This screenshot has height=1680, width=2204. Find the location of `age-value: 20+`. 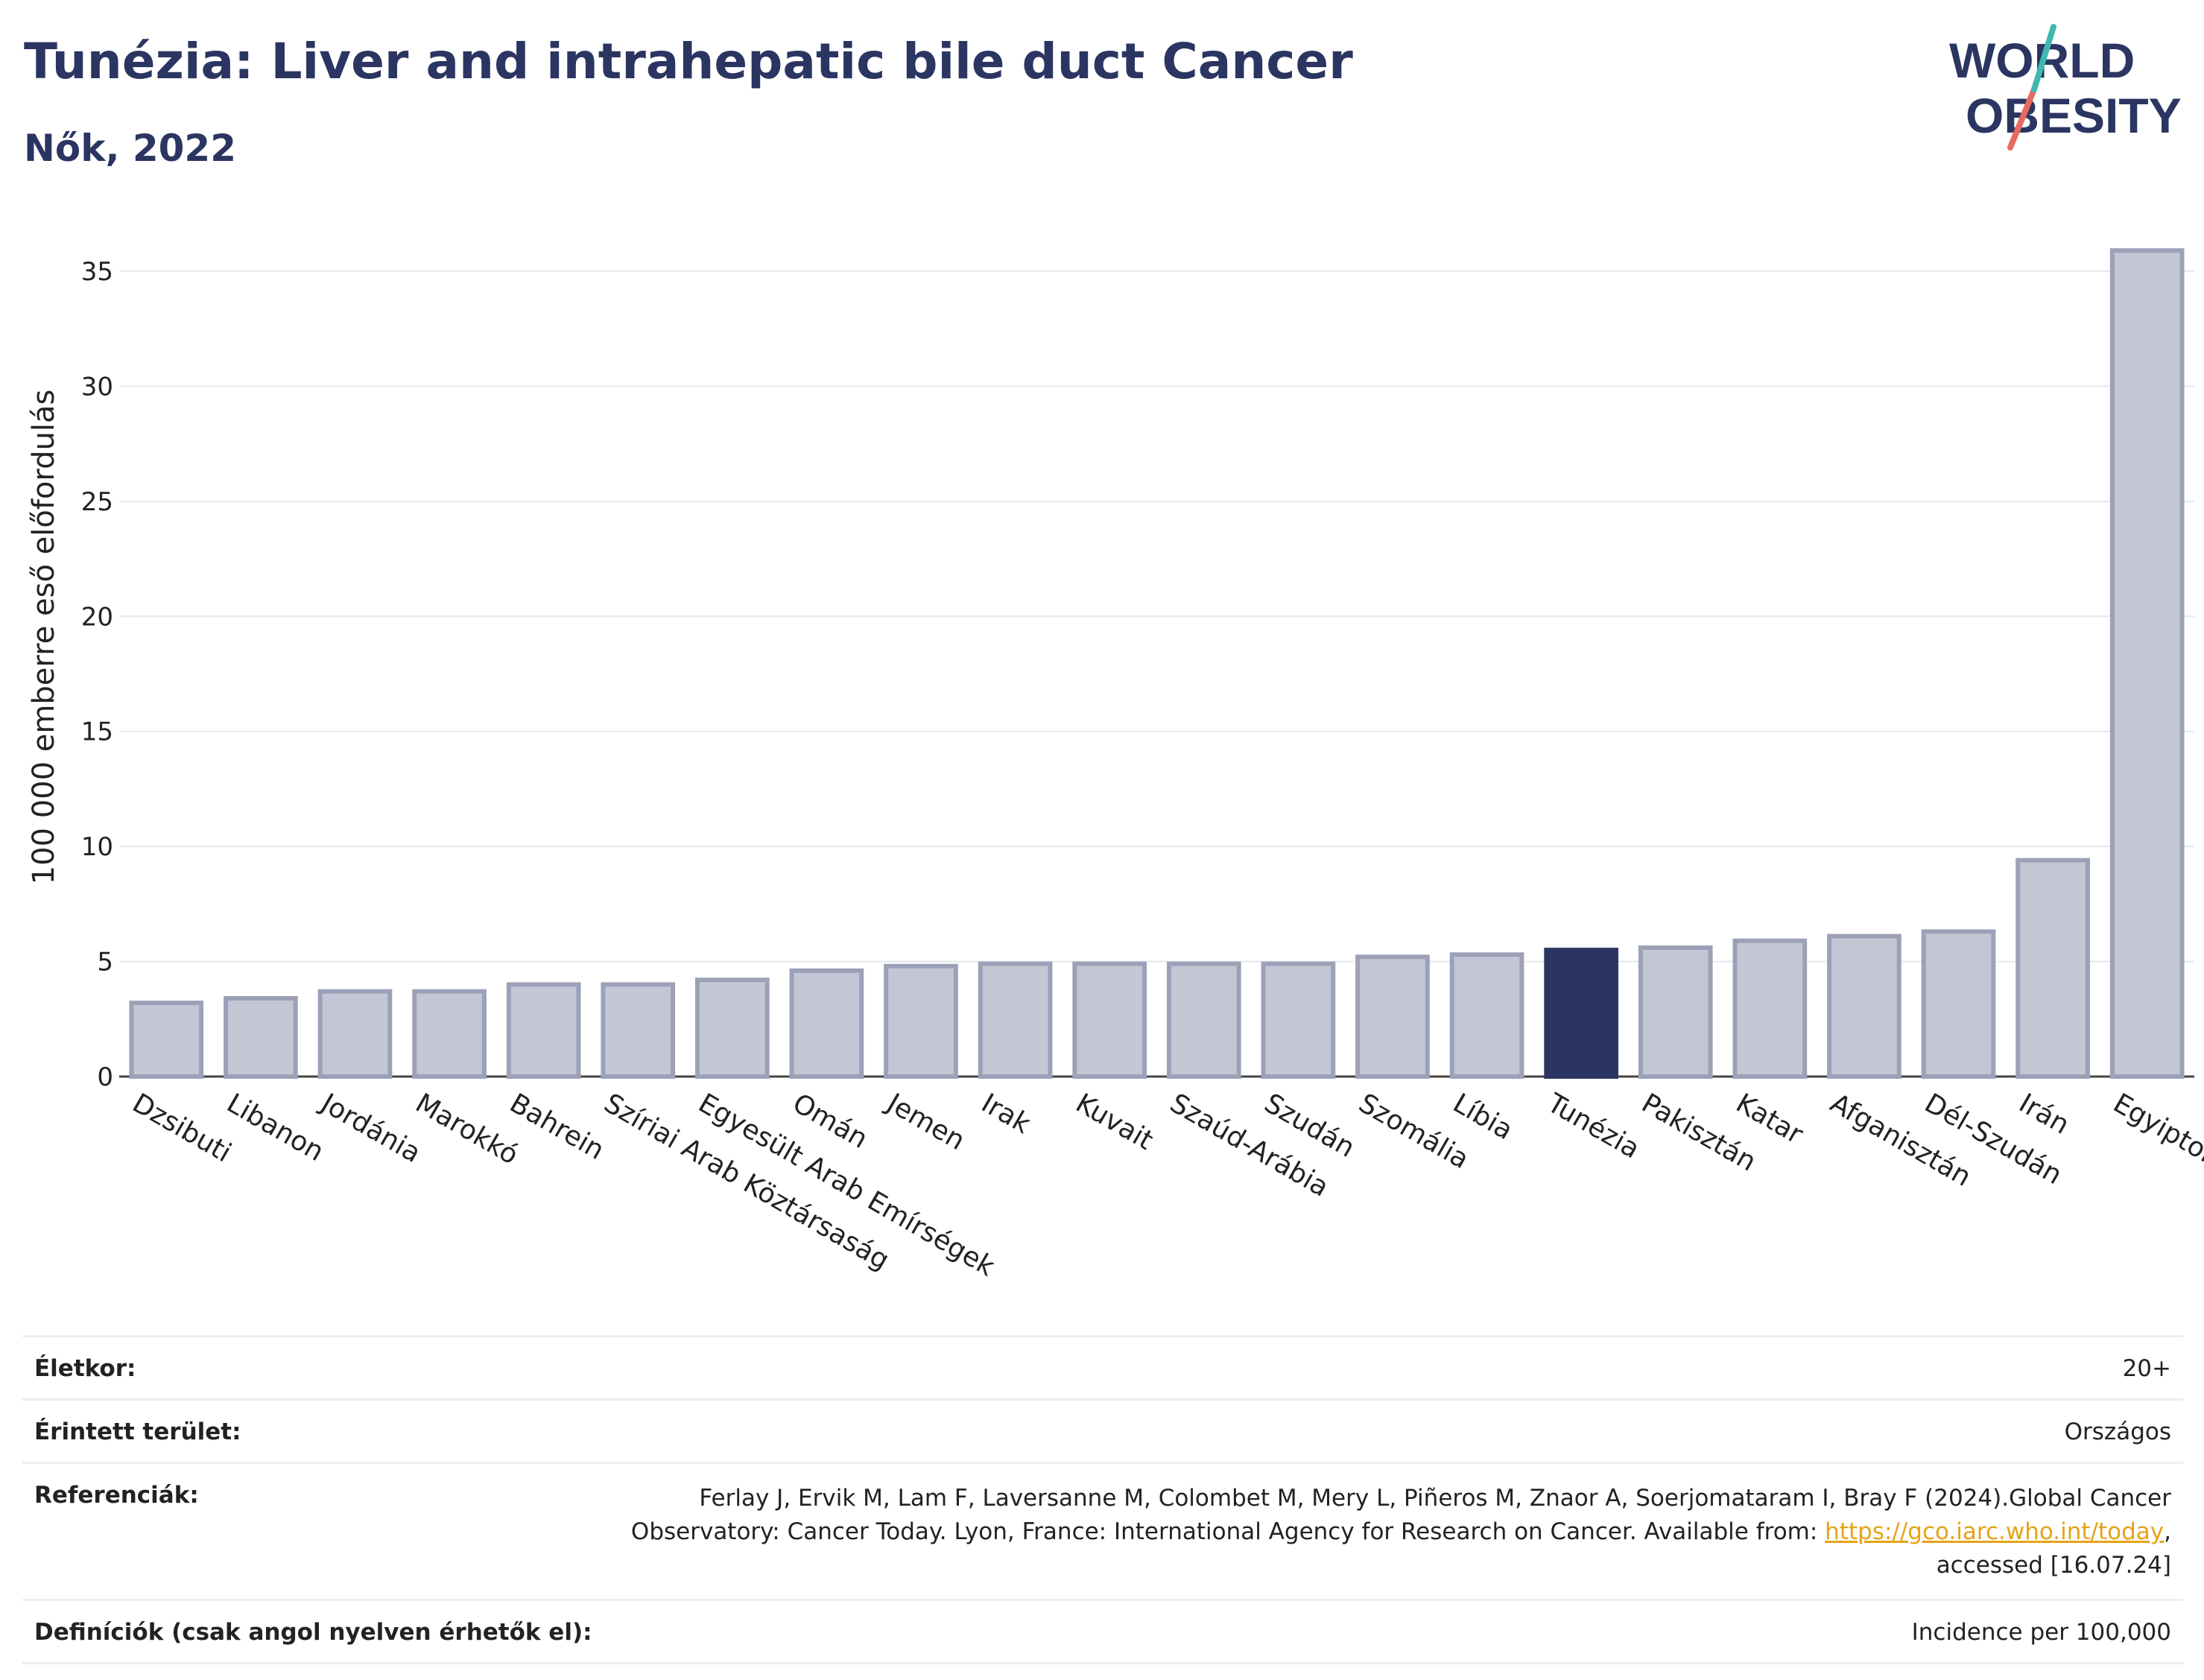

age-value: 20+ is located at coordinates (2146, 1368).